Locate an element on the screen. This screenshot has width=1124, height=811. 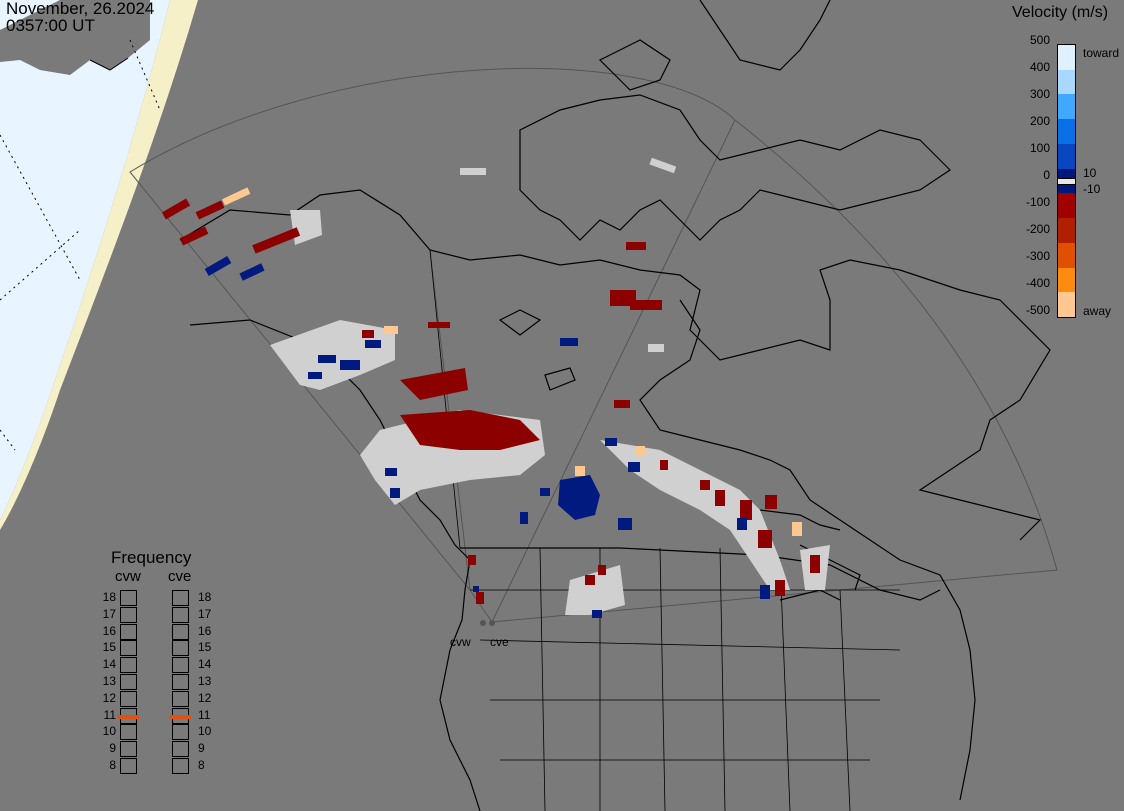
frequency-tick-left: 15 is located at coordinates (109, 647).